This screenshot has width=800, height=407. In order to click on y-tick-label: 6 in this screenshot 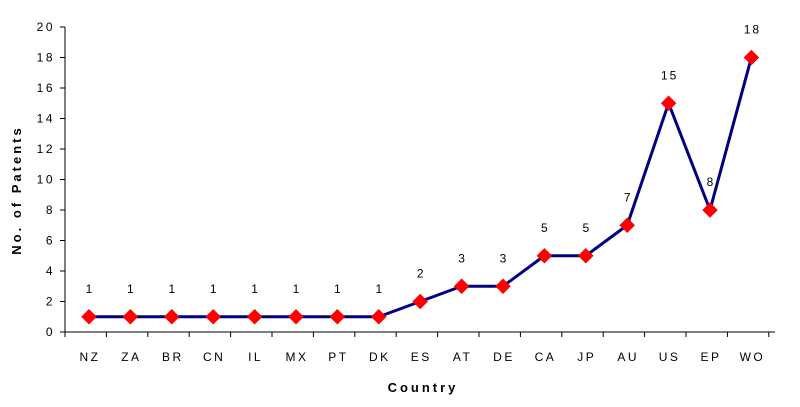, I will do `click(50, 241)`.